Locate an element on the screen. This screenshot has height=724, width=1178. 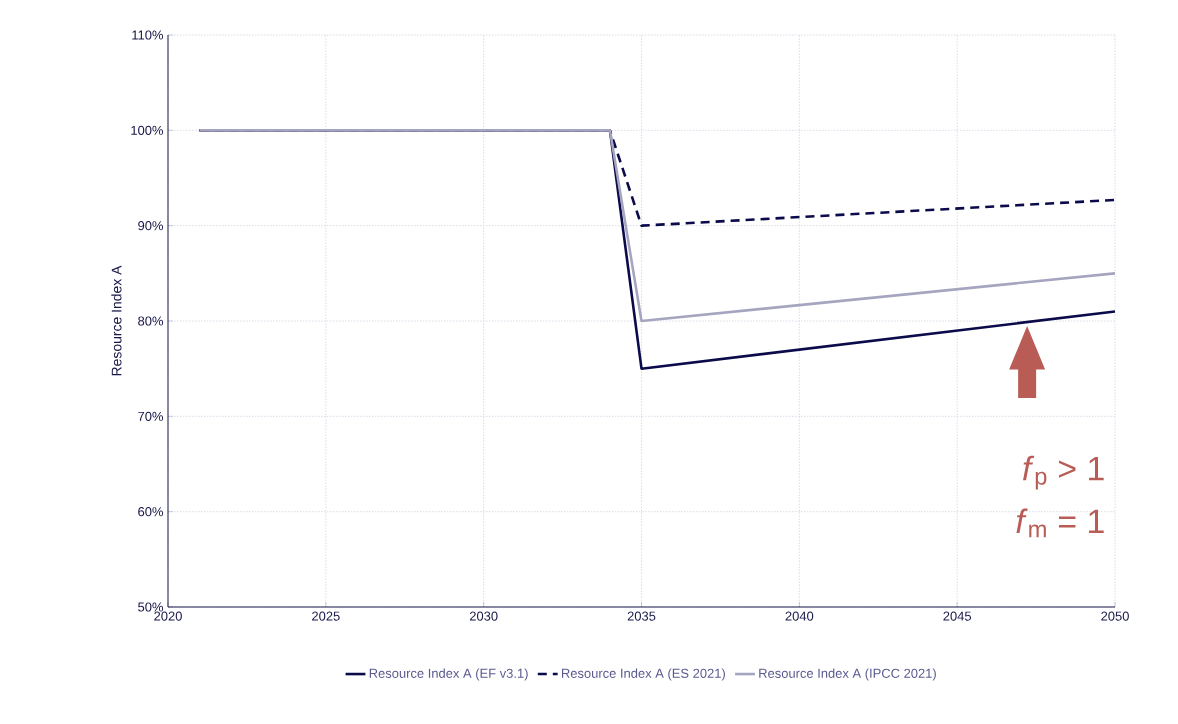
y-tick-label: 60% is located at coordinates (151, 512).